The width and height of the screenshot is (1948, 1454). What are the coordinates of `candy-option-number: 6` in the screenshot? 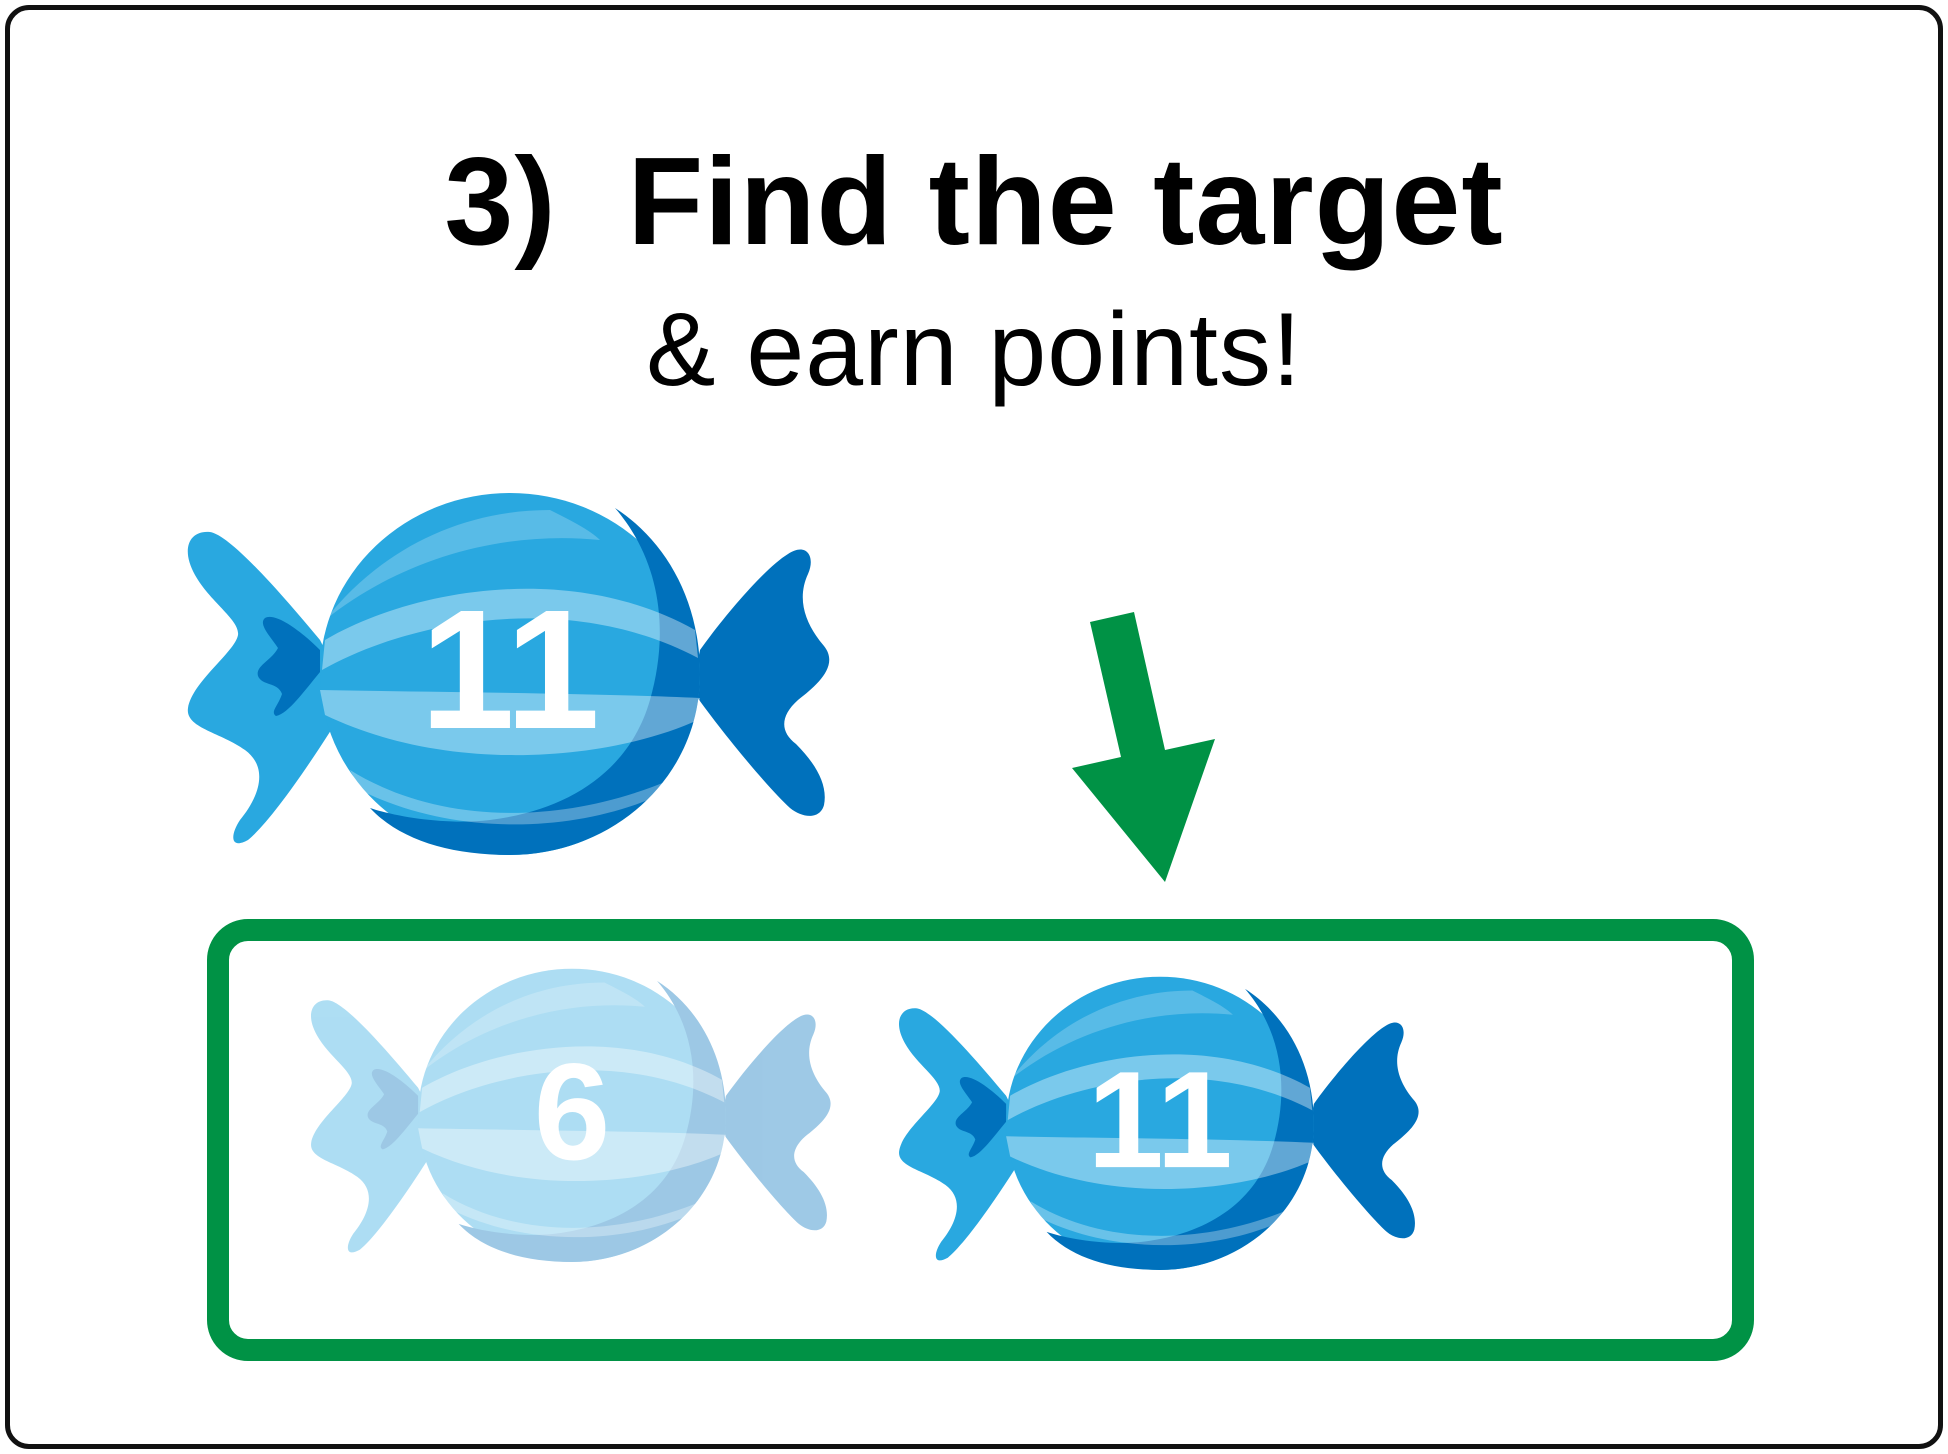 It's located at (572, 1112).